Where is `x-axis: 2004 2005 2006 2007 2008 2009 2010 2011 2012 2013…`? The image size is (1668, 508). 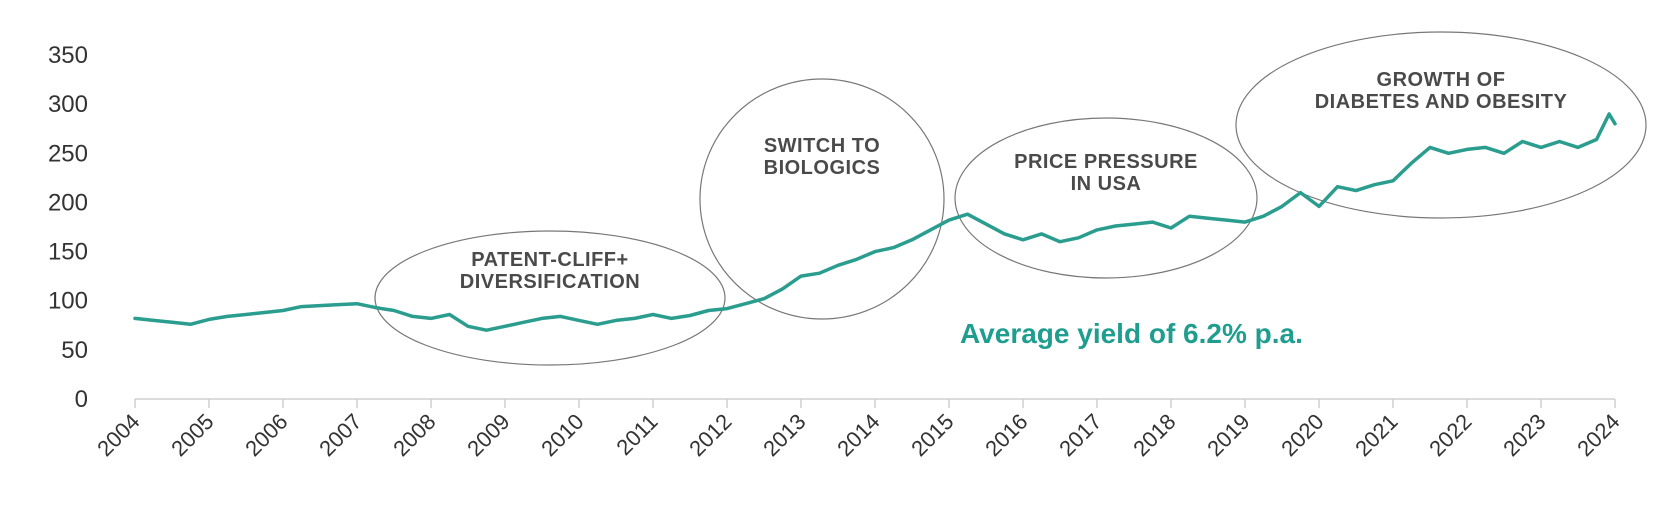
x-axis: 2004 2005 2006 2007 2008 2009 2010 2011 2012 2013… is located at coordinates (858, 429).